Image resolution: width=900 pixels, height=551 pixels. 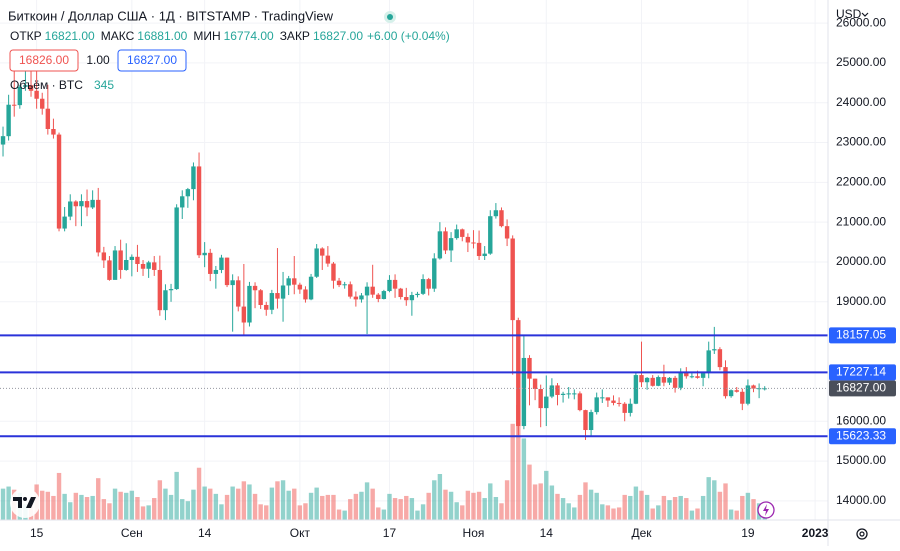 What do you see at coordinates (408, 36) in the screenshot?
I see `ohlc-change: +6.00 (+0.04%)` at bounding box center [408, 36].